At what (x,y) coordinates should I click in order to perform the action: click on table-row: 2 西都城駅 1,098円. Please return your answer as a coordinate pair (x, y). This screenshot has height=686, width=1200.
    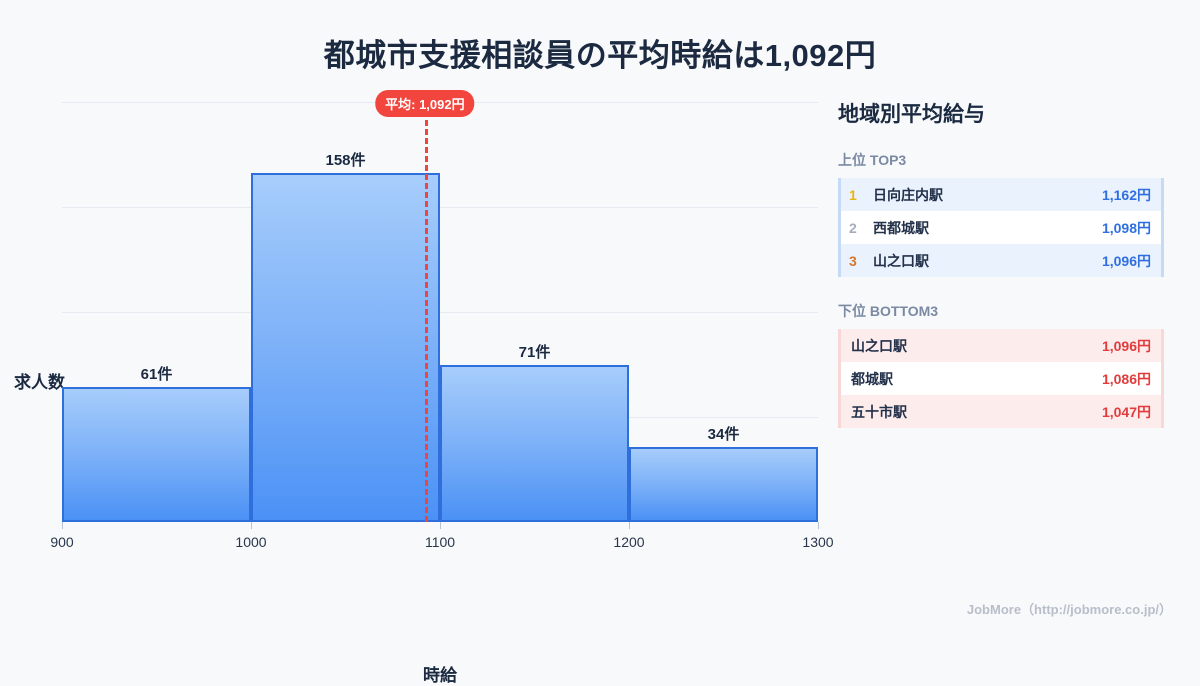
    Looking at the image, I should click on (1001, 227).